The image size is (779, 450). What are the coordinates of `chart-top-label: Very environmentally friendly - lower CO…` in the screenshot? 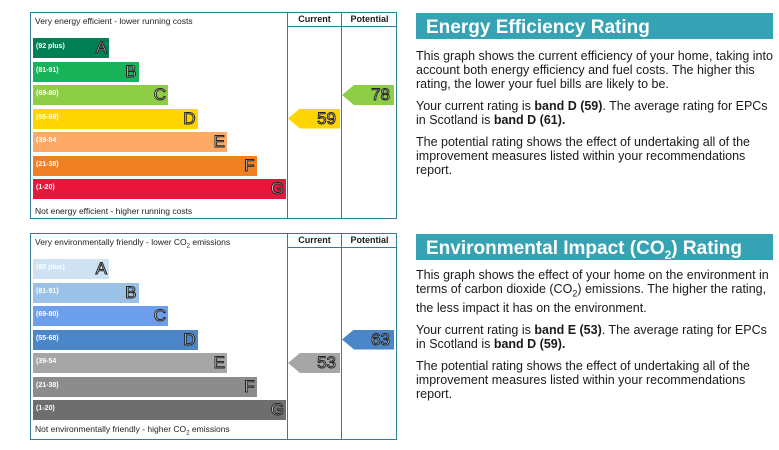 It's located at (133, 243).